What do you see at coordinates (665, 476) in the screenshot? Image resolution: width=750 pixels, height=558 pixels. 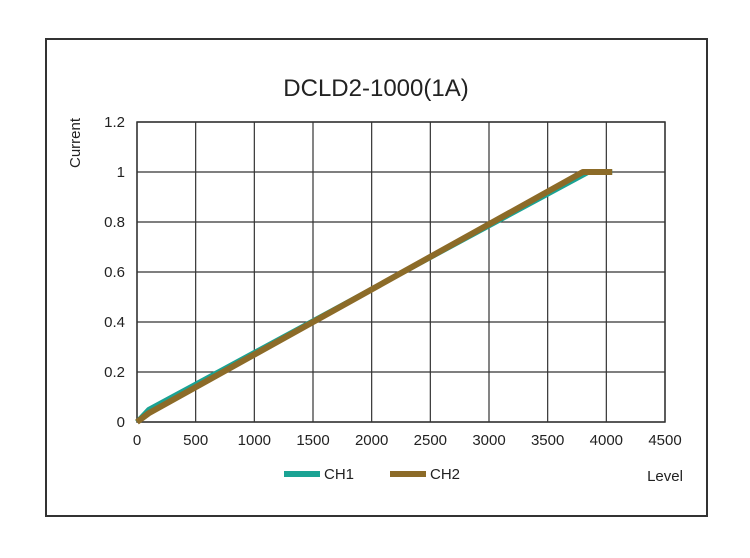 I see `x-axis-label: Level` at bounding box center [665, 476].